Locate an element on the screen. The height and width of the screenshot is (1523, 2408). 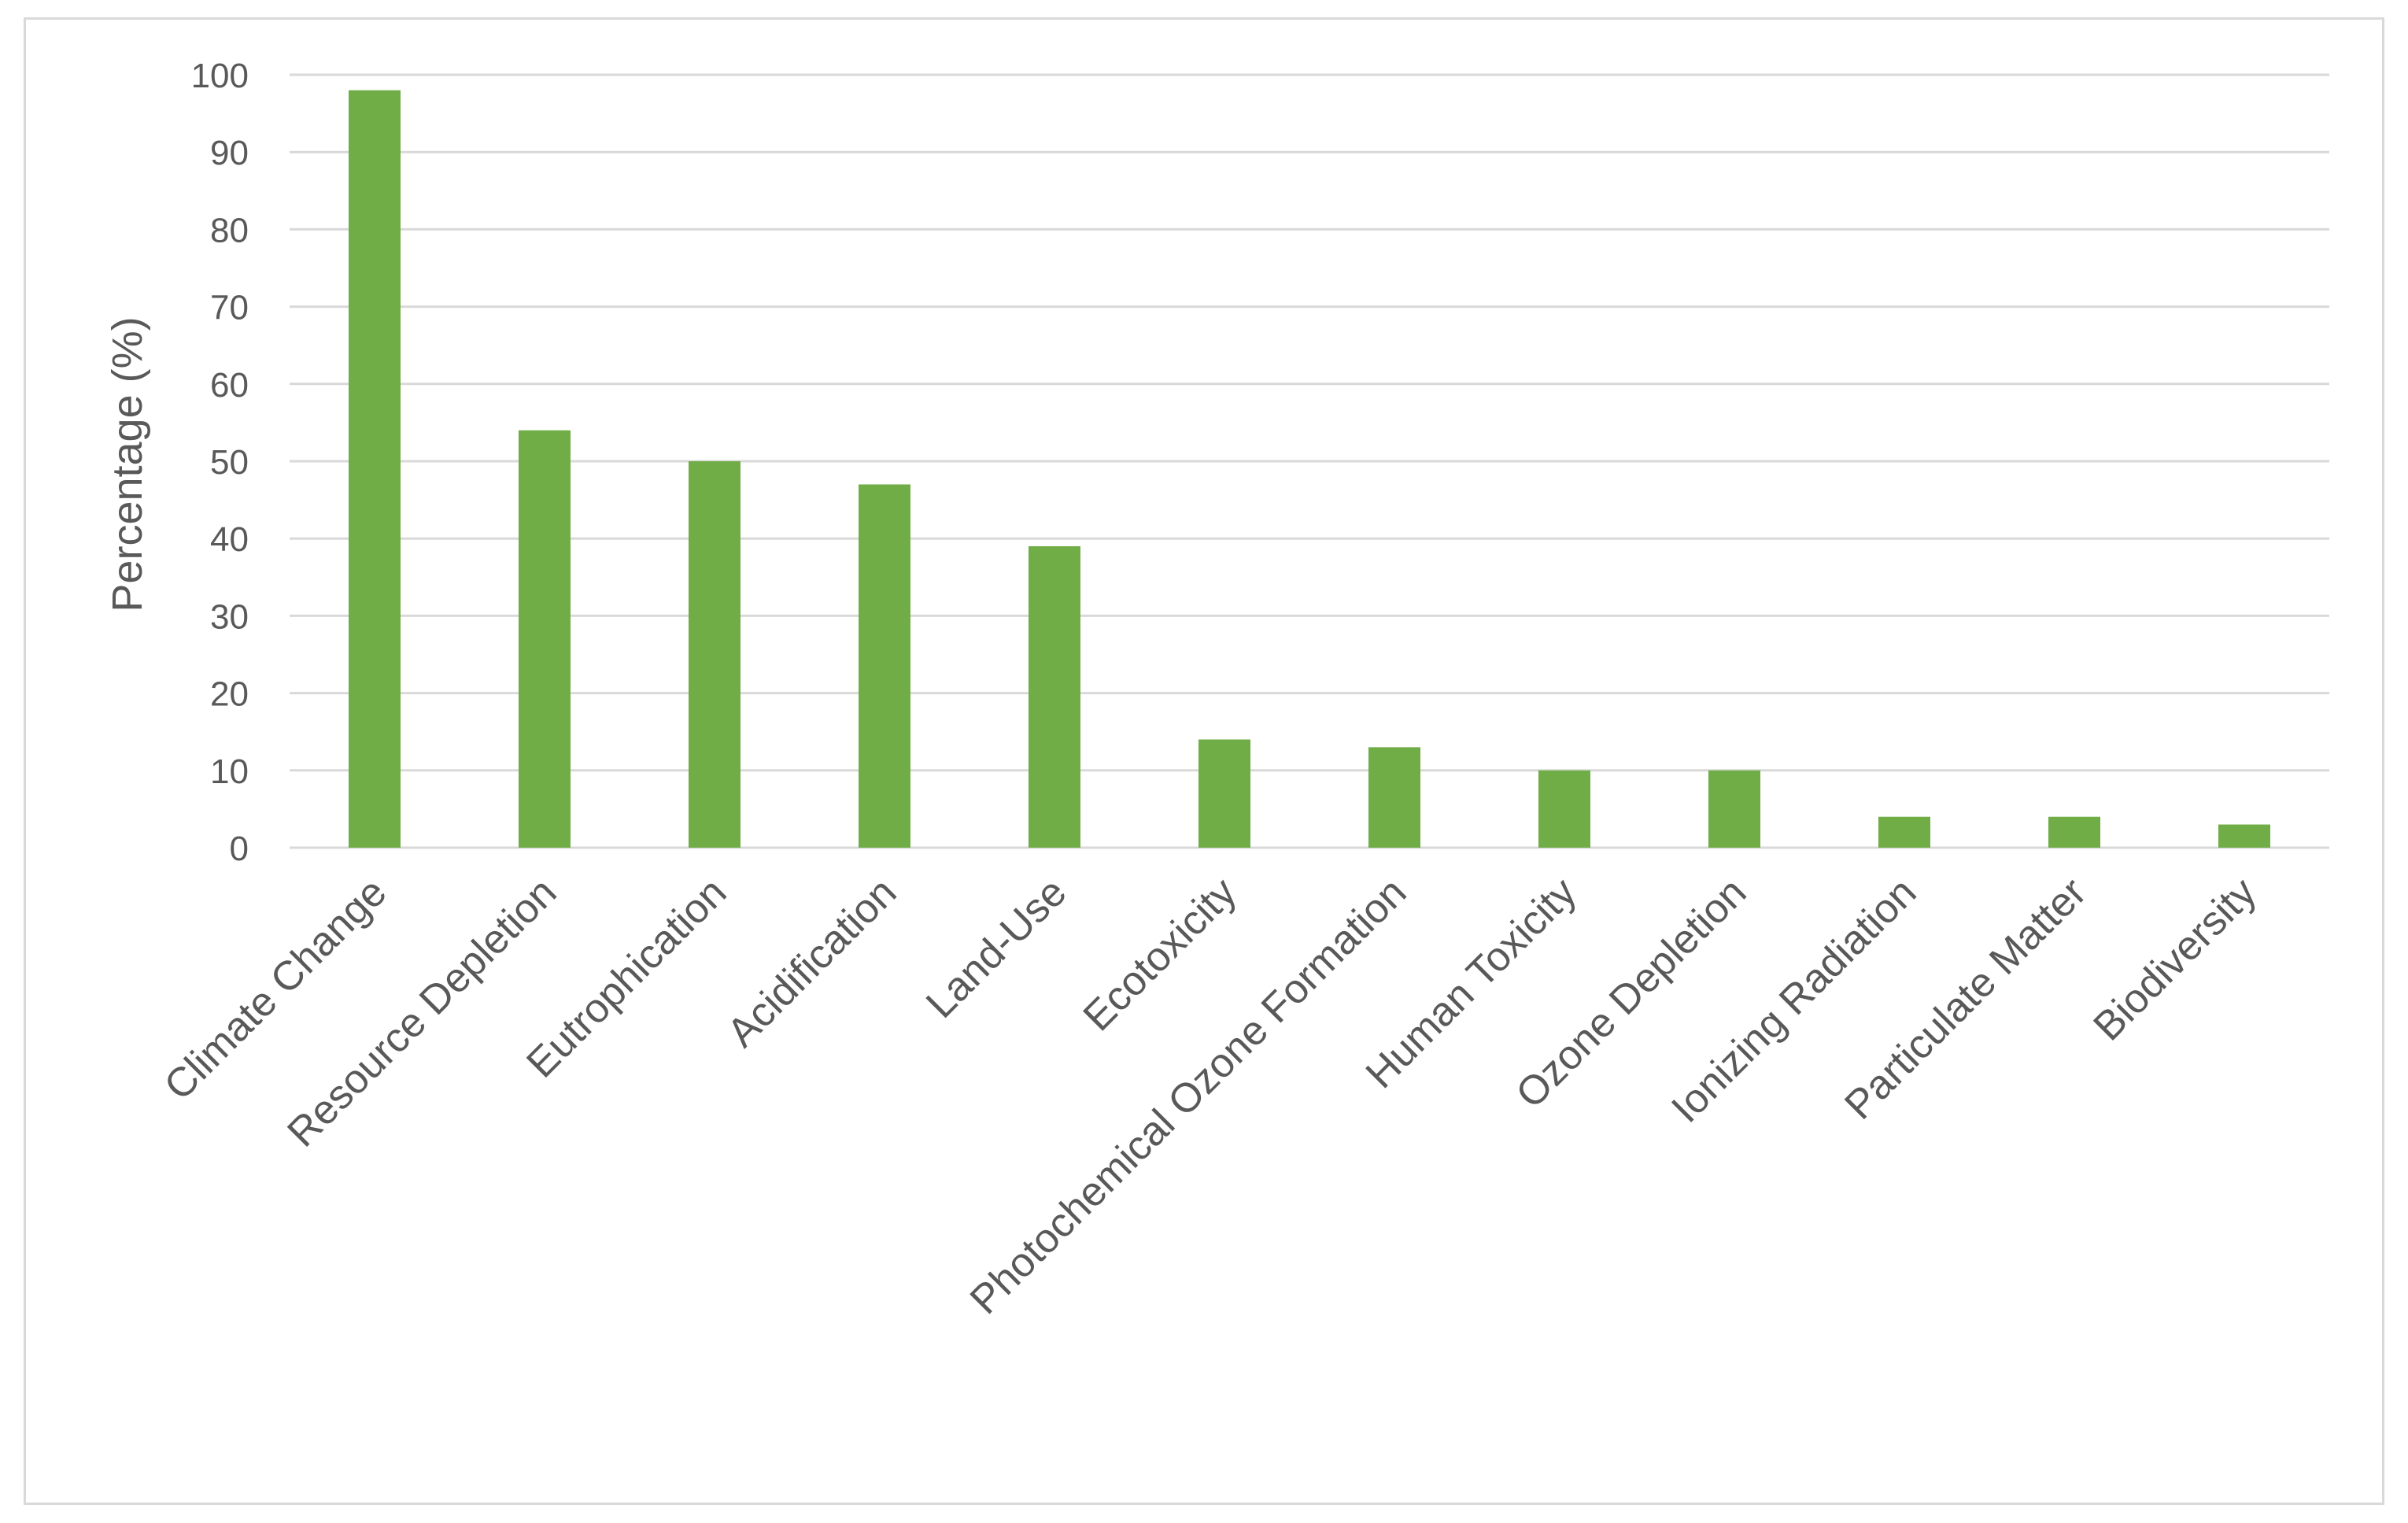
y-tick-label: 60 is located at coordinates (229, 385).